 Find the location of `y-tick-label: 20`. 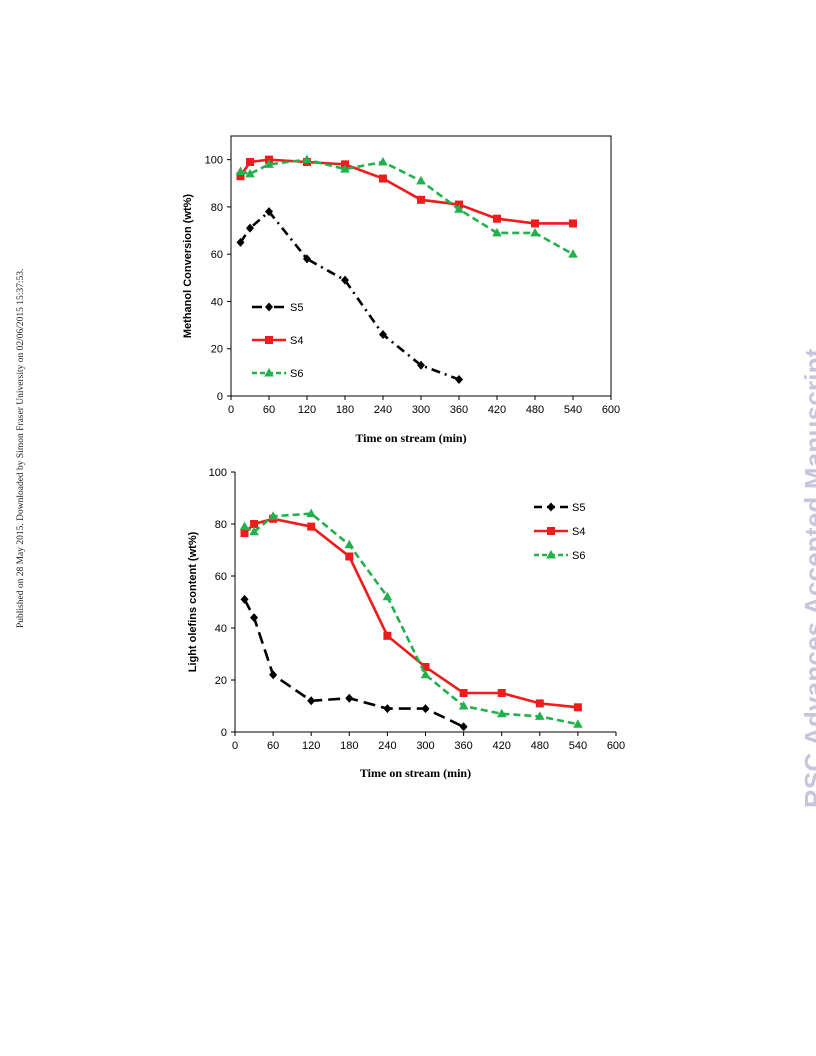

y-tick-label: 20 is located at coordinates (221, 681).